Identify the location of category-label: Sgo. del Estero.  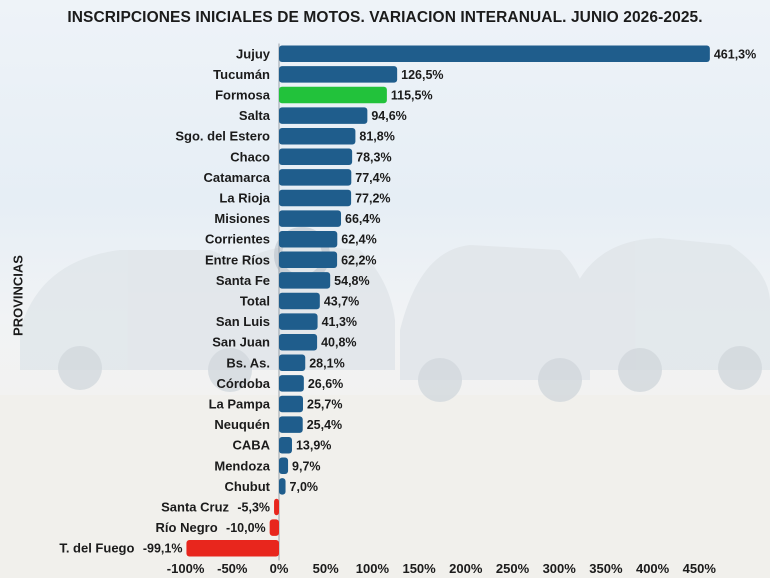
(222, 136).